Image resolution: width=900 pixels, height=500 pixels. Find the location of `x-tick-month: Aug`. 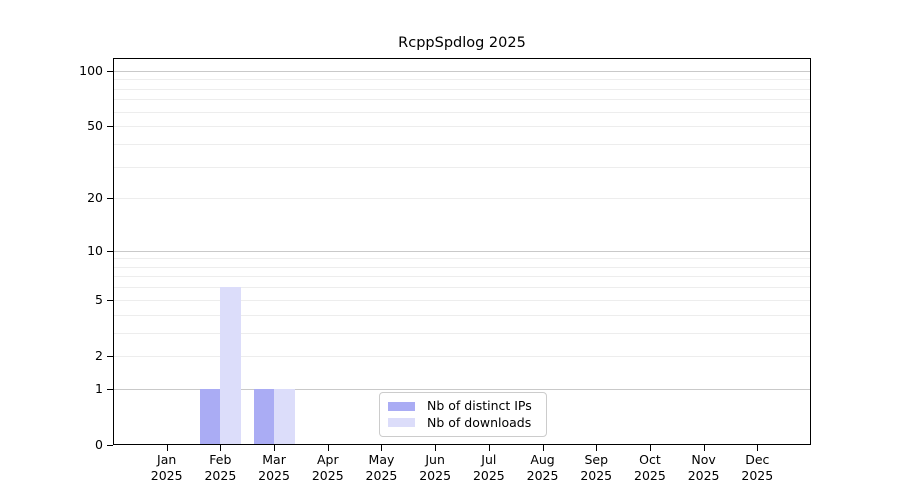

x-tick-month: Aug is located at coordinates (542, 459).